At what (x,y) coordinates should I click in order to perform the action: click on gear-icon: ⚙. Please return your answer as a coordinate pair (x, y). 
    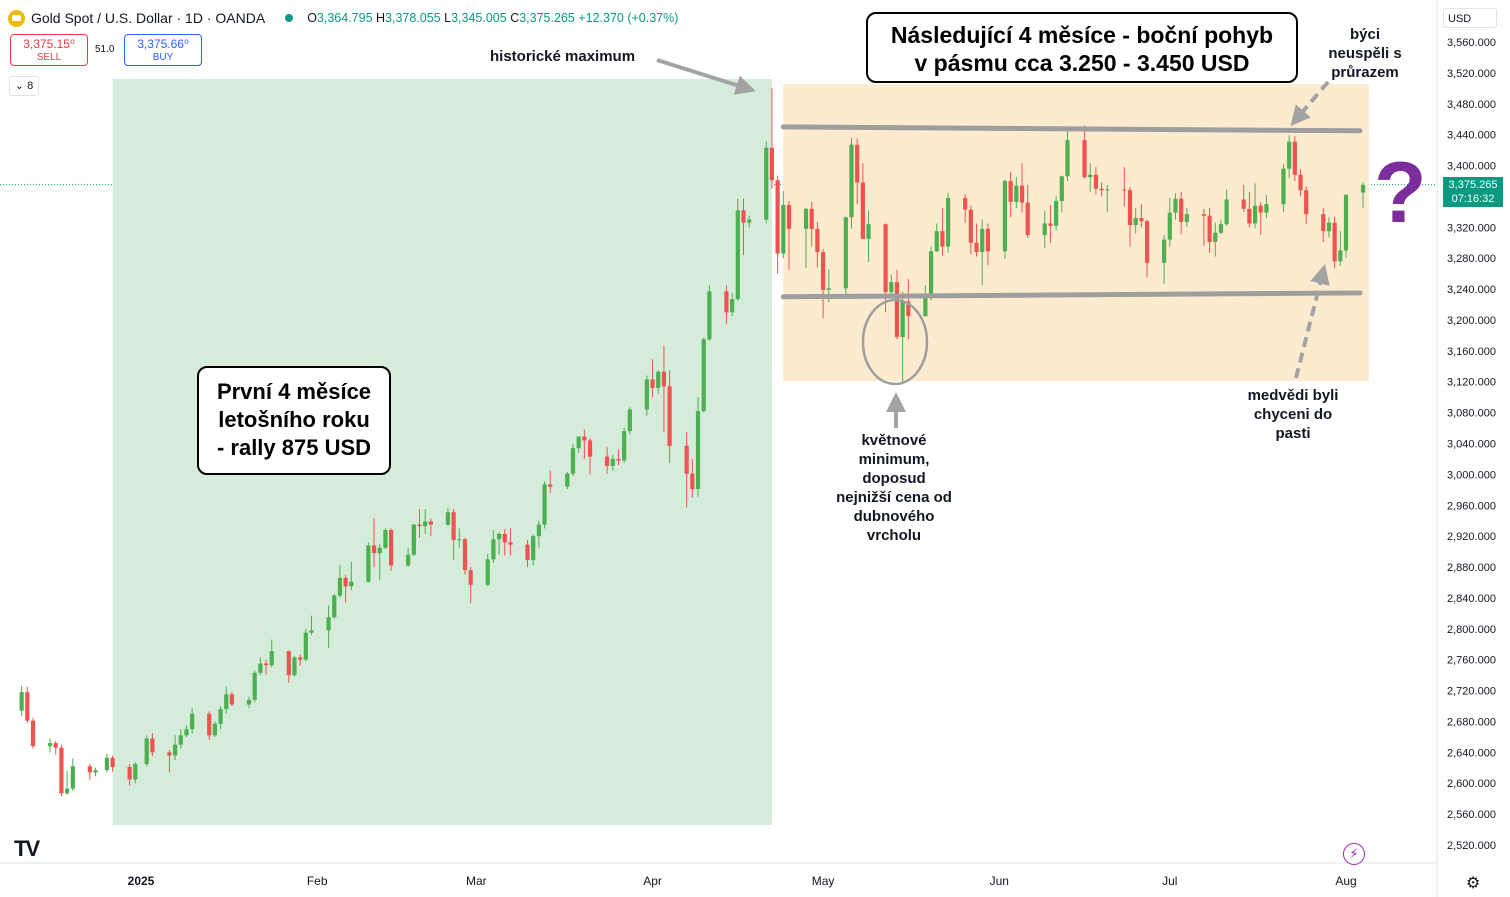
    Looking at the image, I should click on (1473, 883).